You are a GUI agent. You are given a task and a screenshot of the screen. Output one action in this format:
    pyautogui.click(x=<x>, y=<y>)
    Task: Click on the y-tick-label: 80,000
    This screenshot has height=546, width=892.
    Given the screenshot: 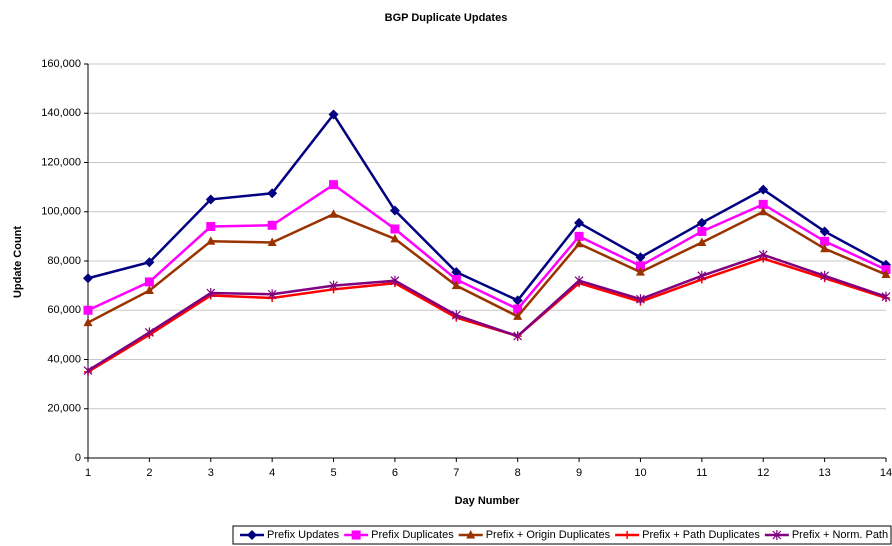 What is the action you would take?
    pyautogui.click(x=64, y=261)
    